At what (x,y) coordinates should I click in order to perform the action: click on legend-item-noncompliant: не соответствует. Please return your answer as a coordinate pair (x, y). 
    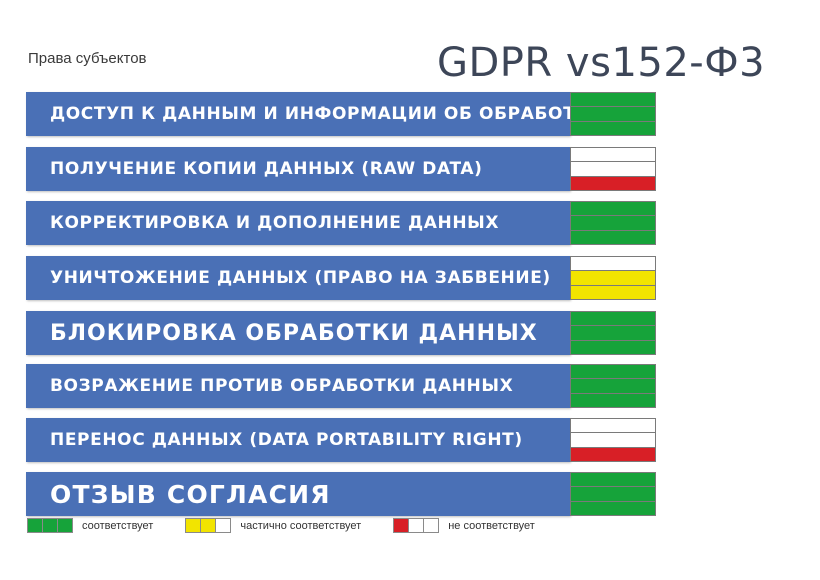
    Looking at the image, I should click on (464, 525).